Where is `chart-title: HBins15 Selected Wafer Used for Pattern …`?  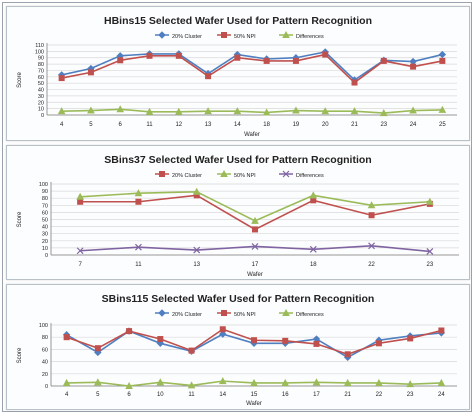
chart-title: HBins15 Selected Wafer Used for Pattern … is located at coordinates (238, 21).